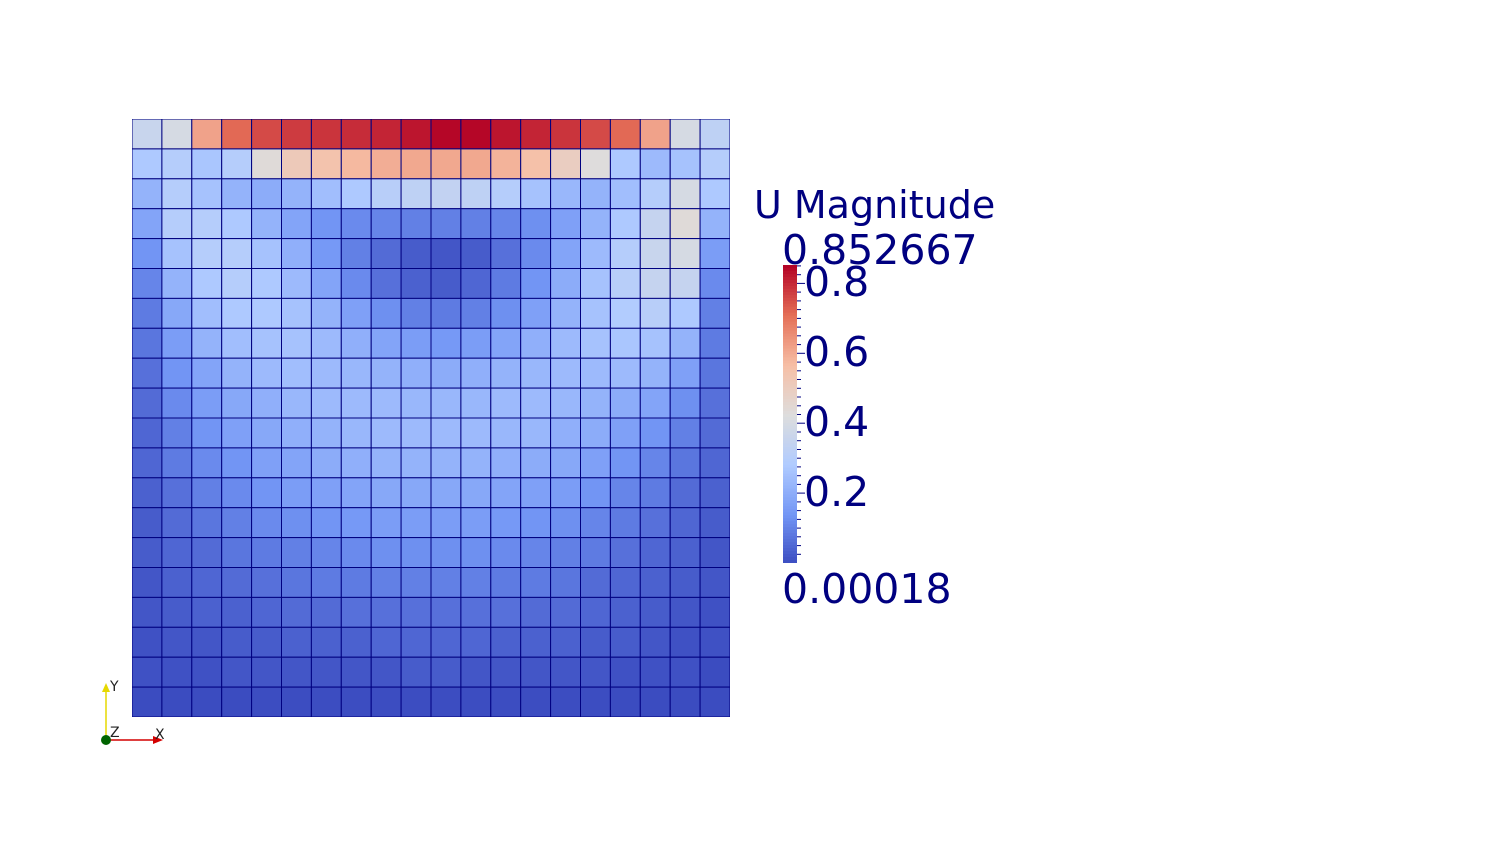 Image resolution: width=1486 pixels, height=846 pixels. I want to click on tick-label: 0.6, so click(837, 352).